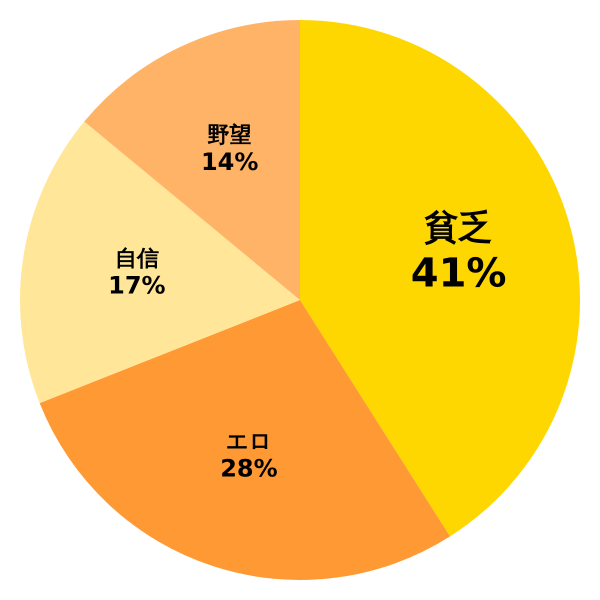 The width and height of the screenshot is (600, 600). What do you see at coordinates (136, 259) in the screenshot?
I see `slice-label: 自信` at bounding box center [136, 259].